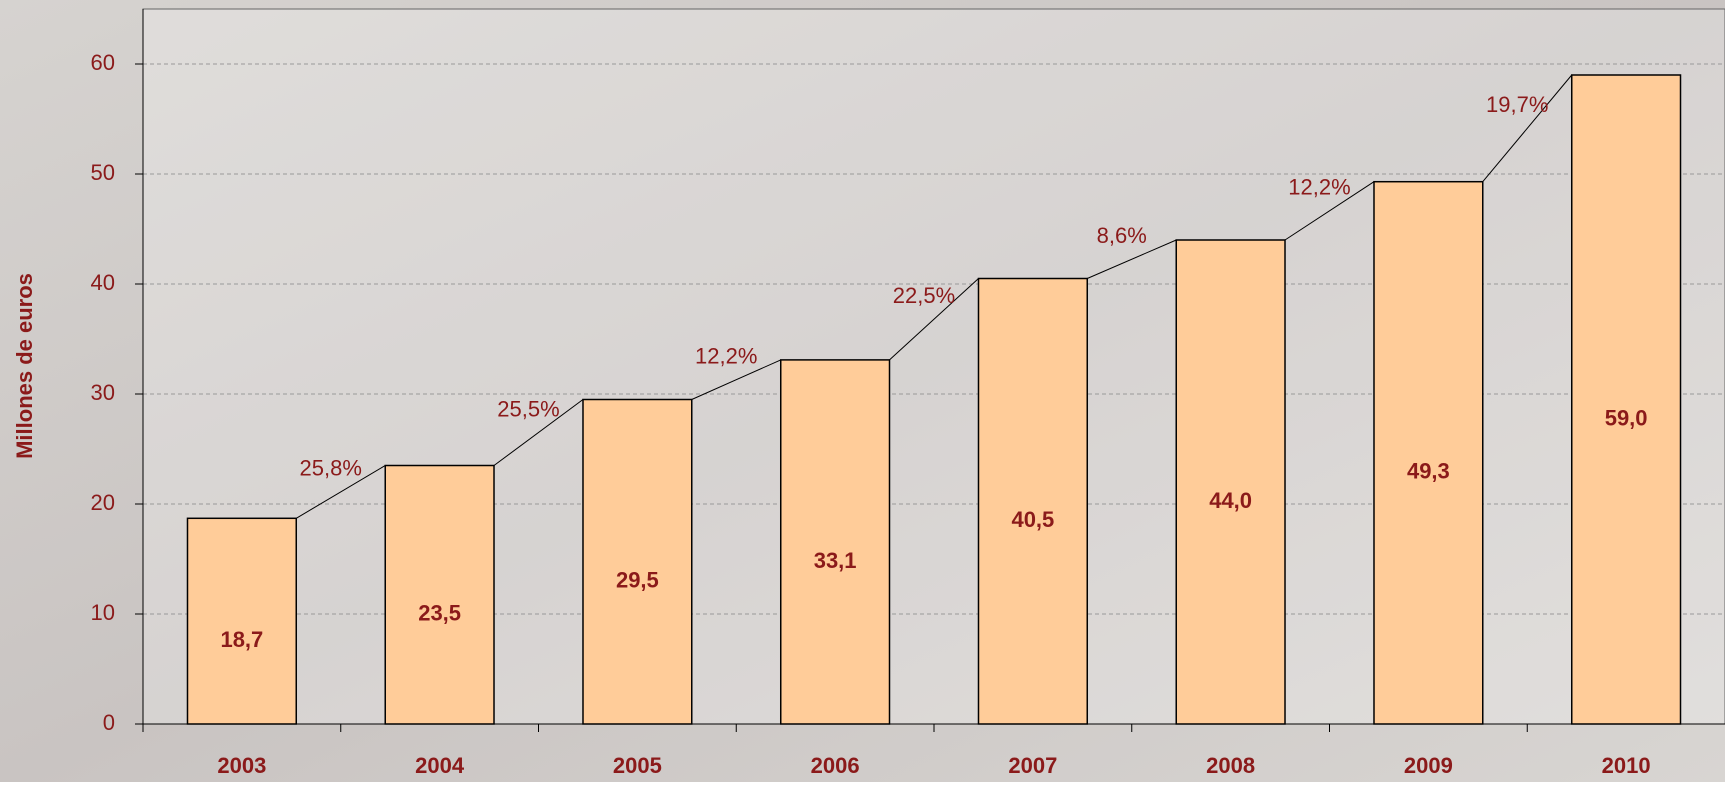  I want to click on y-axis-title: Millones de euros, so click(24, 366).